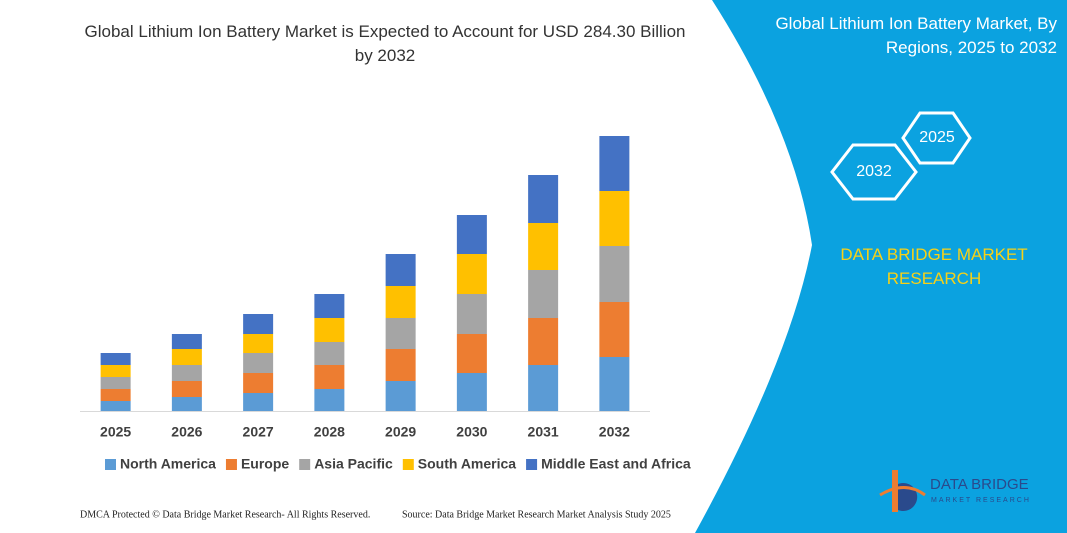  I want to click on x-tick-label: 2032, so click(614, 432).